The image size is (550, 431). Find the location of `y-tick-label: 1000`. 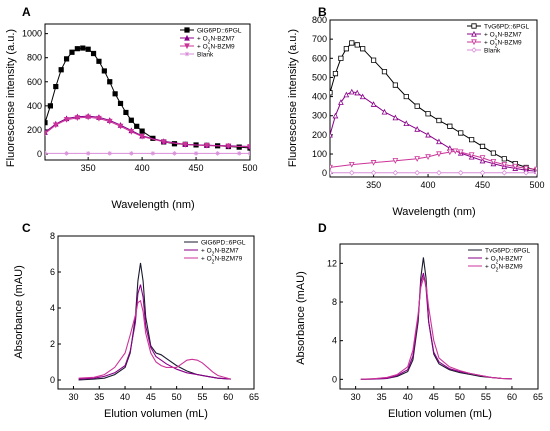

y-tick-label: 1000 is located at coordinates (32, 34).